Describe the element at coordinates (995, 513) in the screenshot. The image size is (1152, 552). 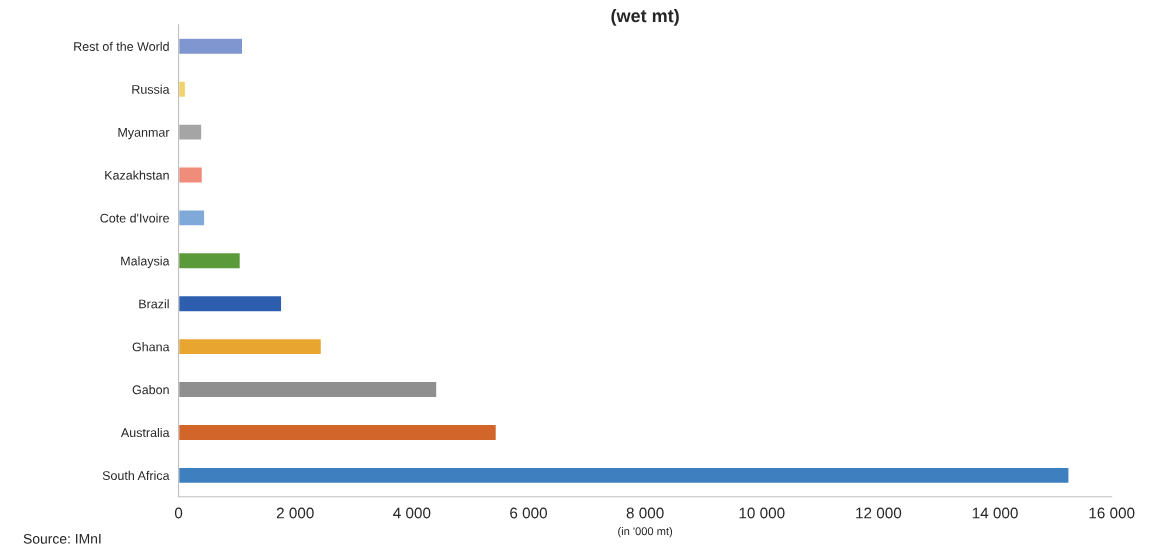
I see `x-tick-label: 14 000` at that location.